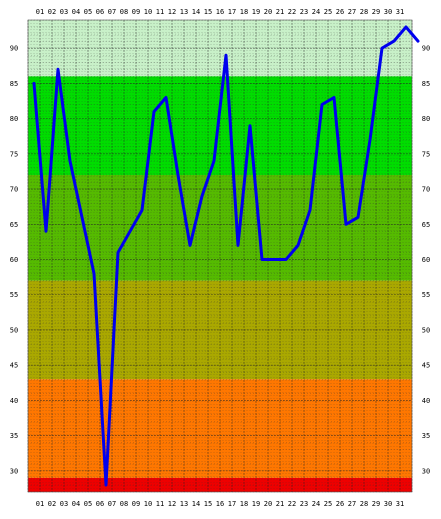  I want to click on x-tick-label-top: 29, so click(376, 12).